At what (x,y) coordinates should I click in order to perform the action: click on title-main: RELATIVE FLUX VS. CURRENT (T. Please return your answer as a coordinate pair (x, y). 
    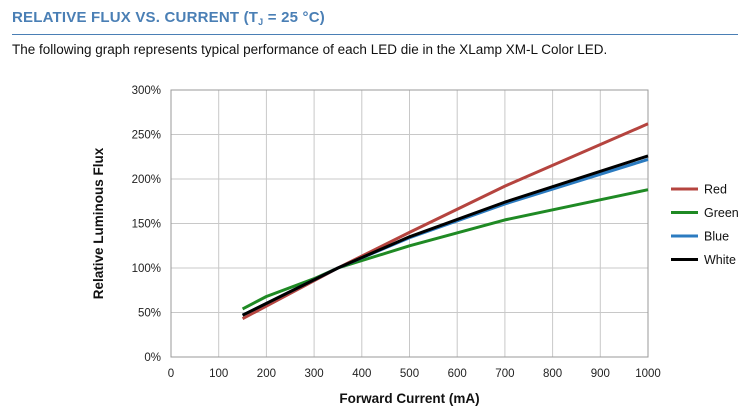
    Looking at the image, I should click on (135, 17).